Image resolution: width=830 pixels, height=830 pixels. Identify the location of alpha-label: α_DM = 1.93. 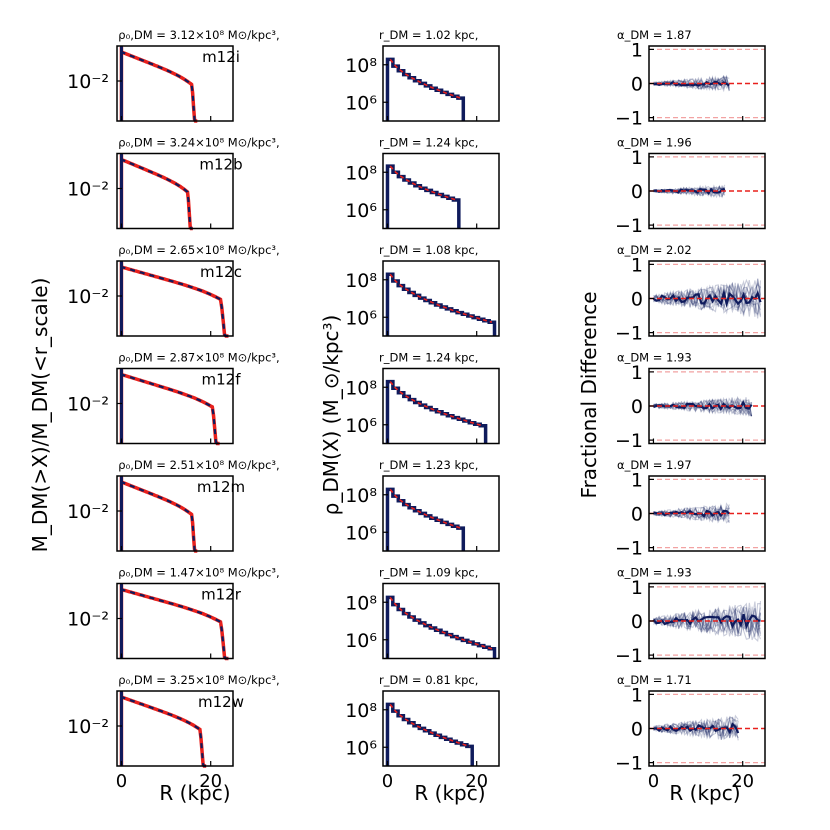
(654, 358).